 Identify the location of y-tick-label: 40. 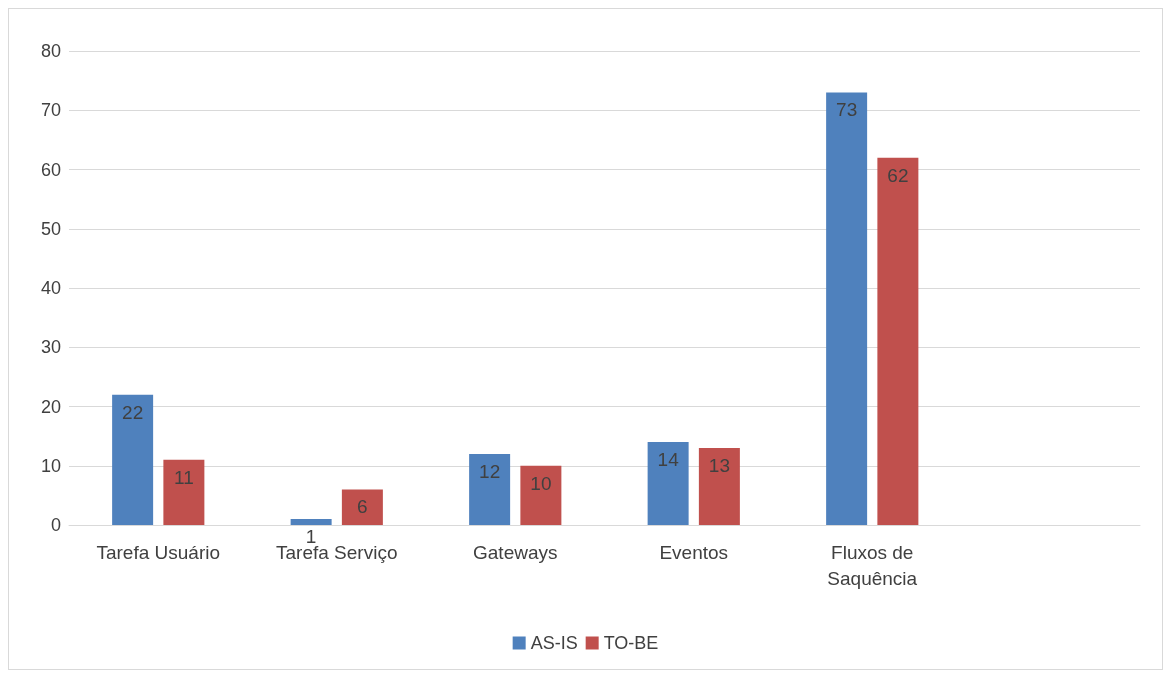
(50, 288).